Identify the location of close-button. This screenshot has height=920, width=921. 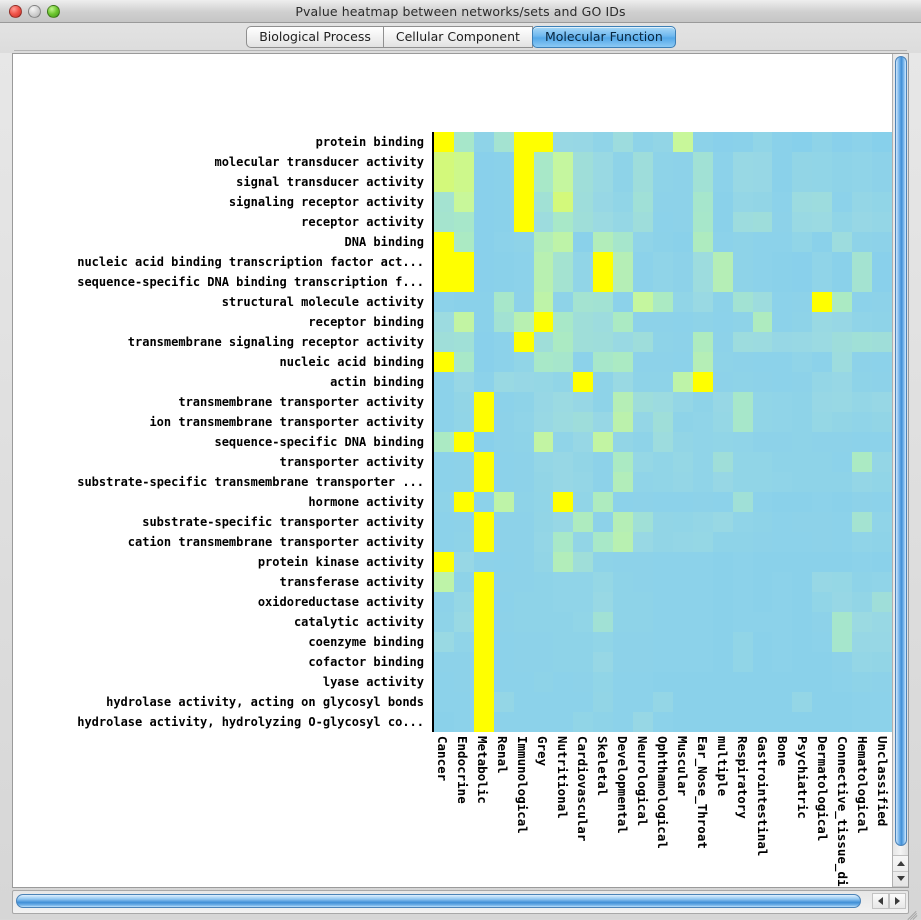
(15, 11).